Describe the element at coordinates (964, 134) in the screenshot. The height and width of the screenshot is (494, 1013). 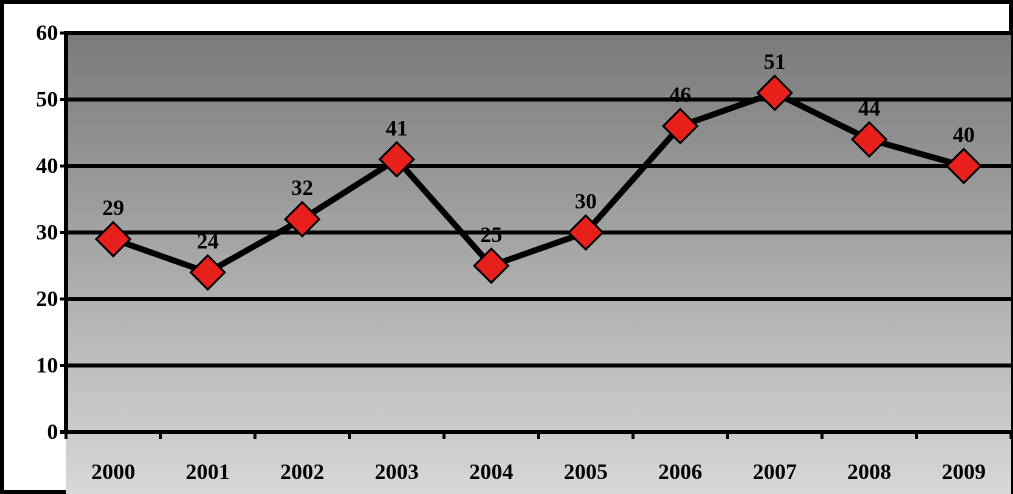
I see `data-label: 40` at that location.